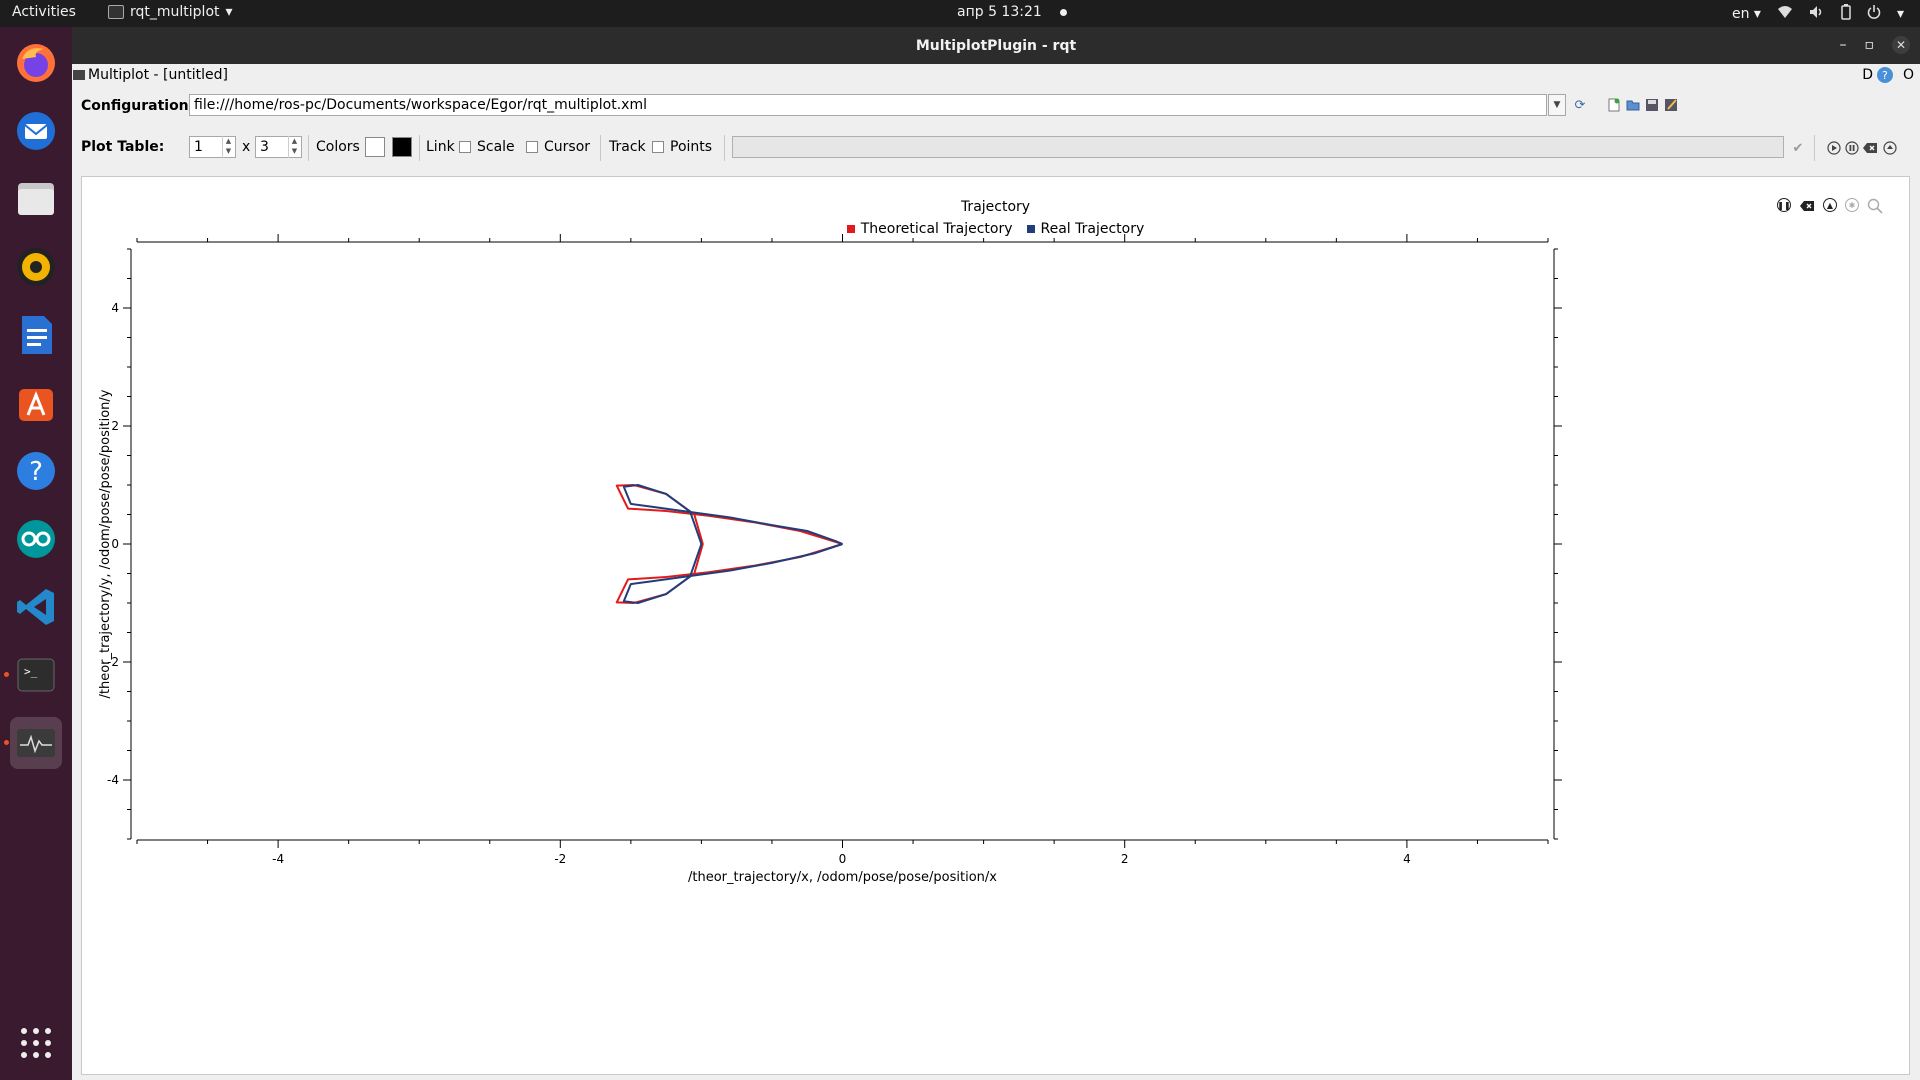 The height and width of the screenshot is (1080, 1920). What do you see at coordinates (1407, 859) in the screenshot?
I see `x-tick-label: 4` at bounding box center [1407, 859].